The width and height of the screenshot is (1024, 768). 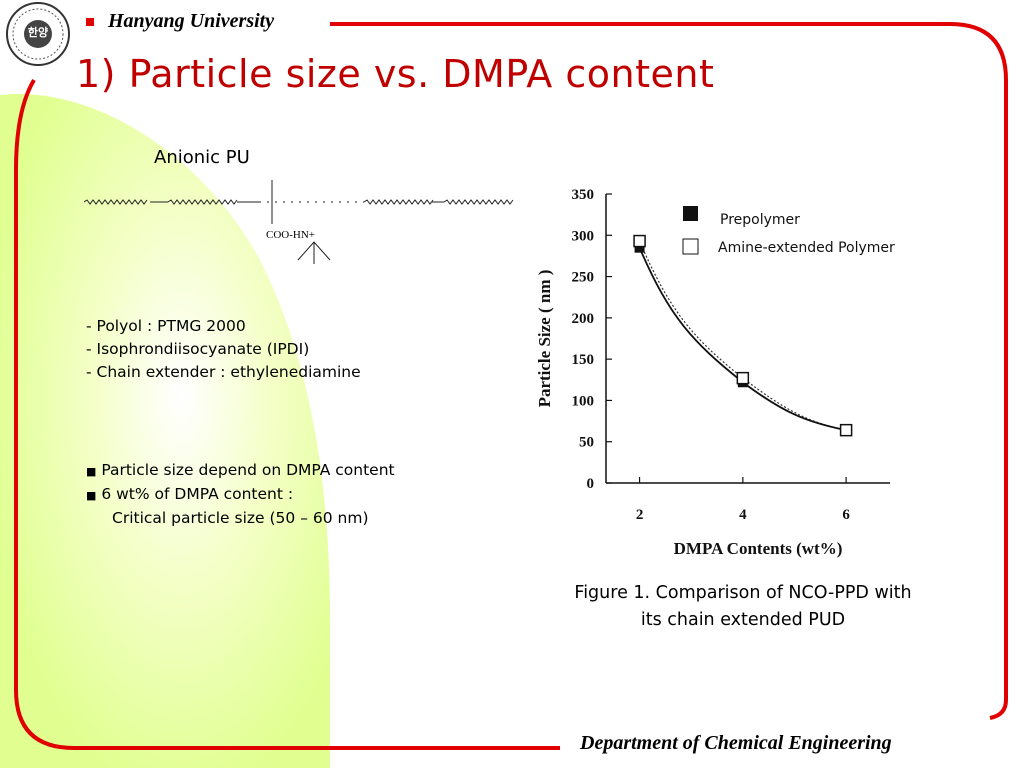 I want to click on legend-marker-amine-extended, so click(x=690, y=246).